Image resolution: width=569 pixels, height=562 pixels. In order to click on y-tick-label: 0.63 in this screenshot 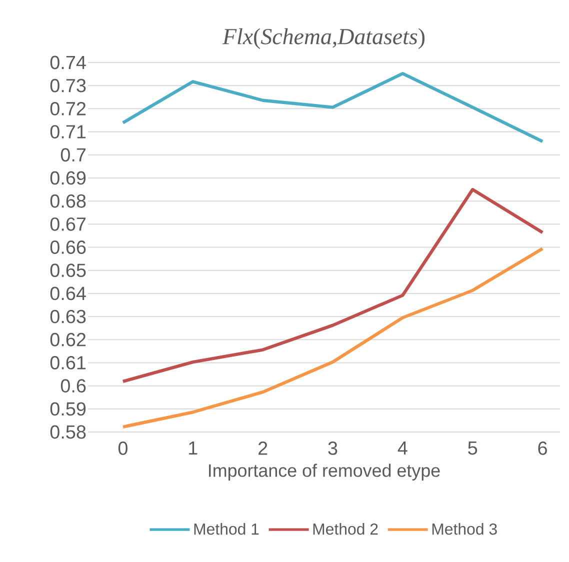, I will do `click(68, 317)`.